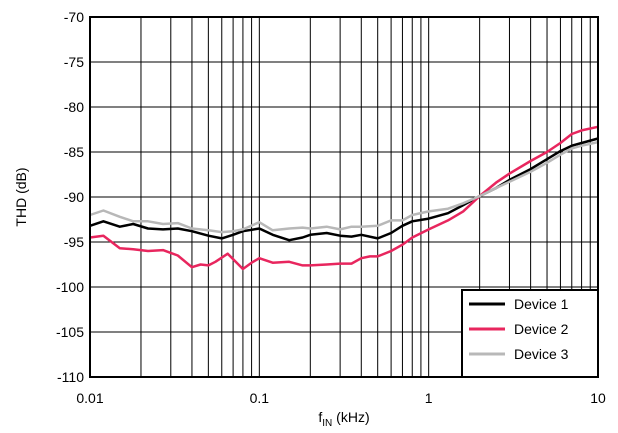 The width and height of the screenshot is (618, 433). What do you see at coordinates (541, 354) in the screenshot?
I see `legend-label-device-3: Device 3` at bounding box center [541, 354].